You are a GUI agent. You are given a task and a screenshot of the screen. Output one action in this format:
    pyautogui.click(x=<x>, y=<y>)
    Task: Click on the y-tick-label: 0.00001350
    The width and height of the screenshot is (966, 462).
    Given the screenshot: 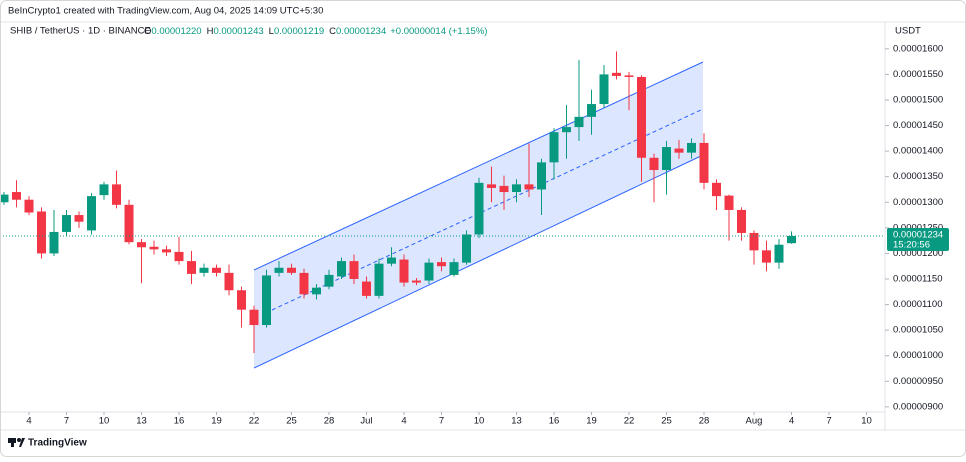 What is the action you would take?
    pyautogui.click(x=918, y=176)
    